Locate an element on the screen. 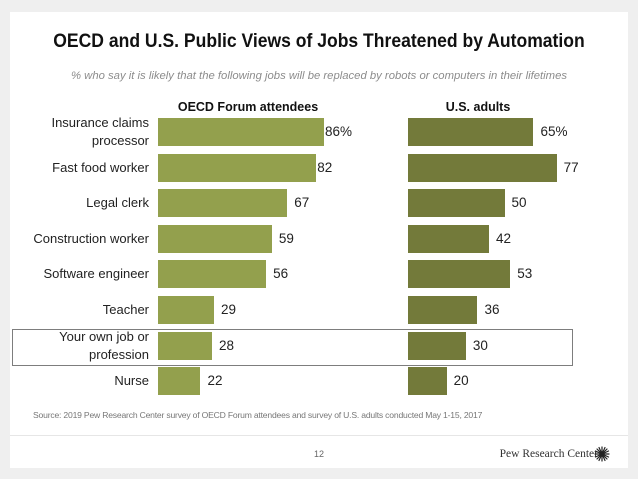  data-label-oecd-insurance-claims-processor: 86% is located at coordinates (338, 131).